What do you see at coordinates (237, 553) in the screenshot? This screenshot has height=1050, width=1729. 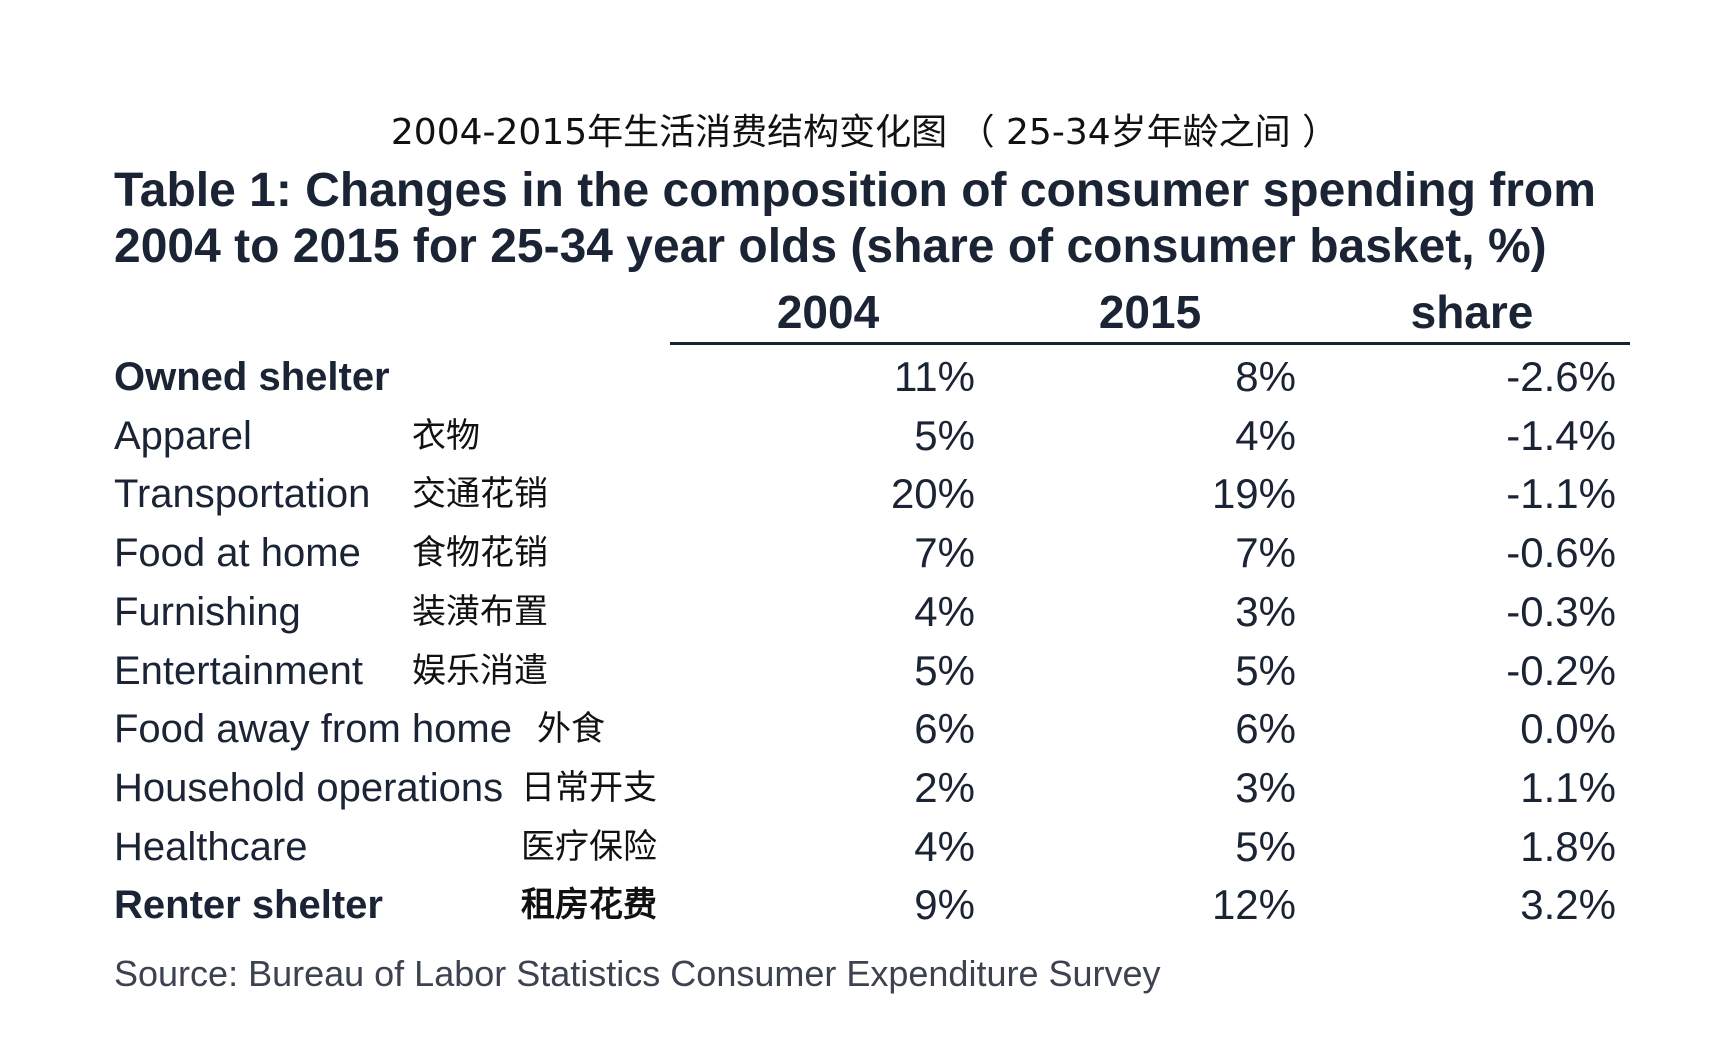 I see `row-label: Food at home` at bounding box center [237, 553].